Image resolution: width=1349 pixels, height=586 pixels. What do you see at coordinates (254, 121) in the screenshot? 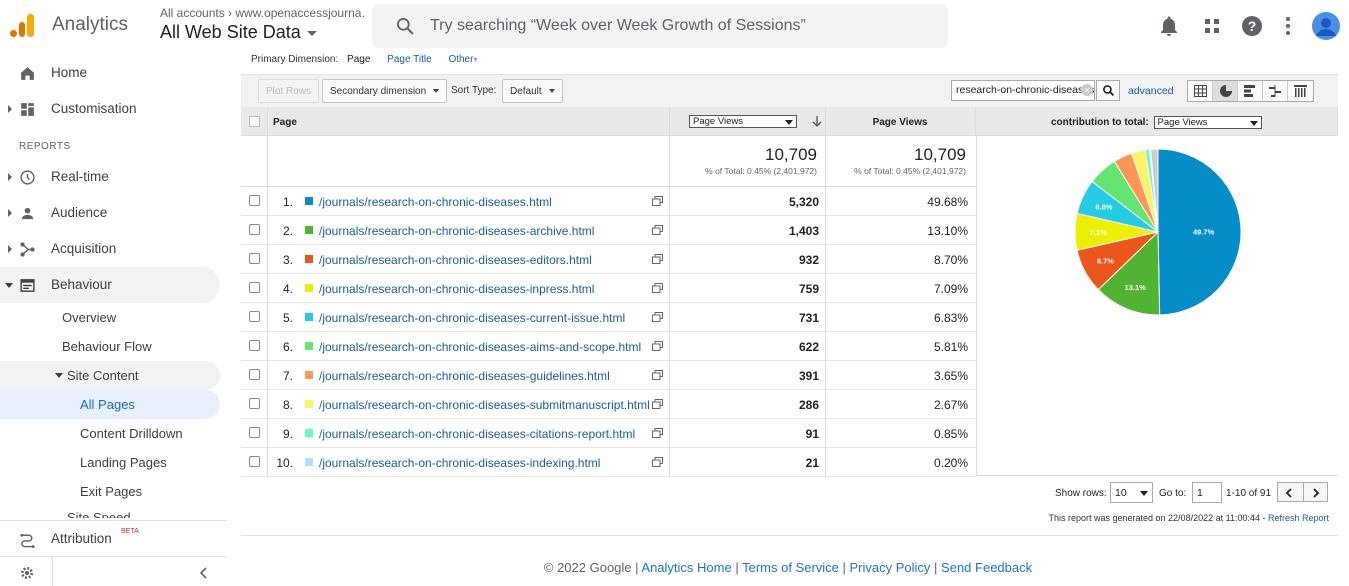
I see `select-all-checkbox` at bounding box center [254, 121].